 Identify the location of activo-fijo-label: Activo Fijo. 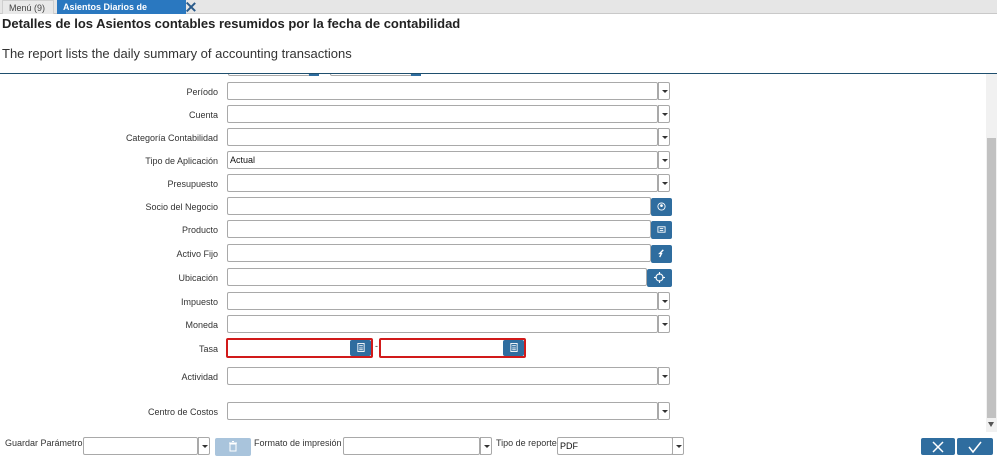
(197, 254).